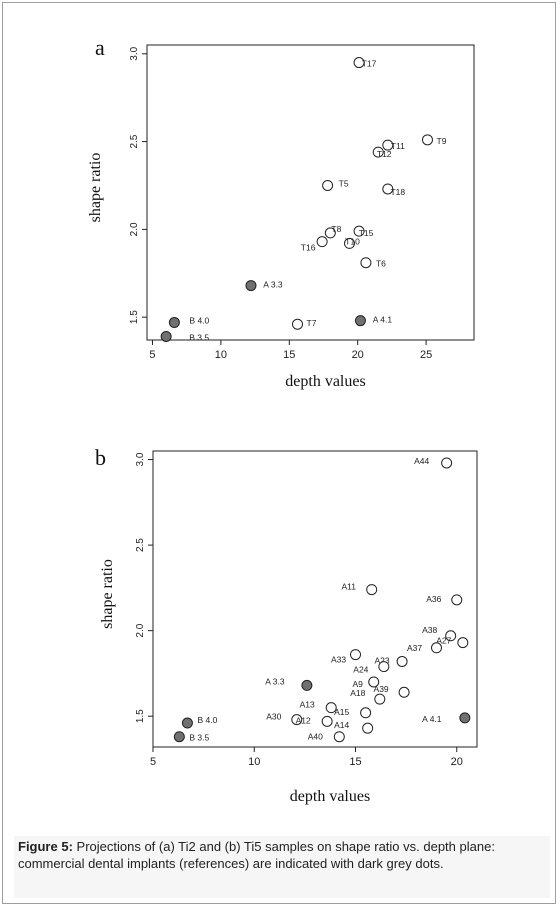 Image resolution: width=560 pixels, height=908 pixels. Describe the element at coordinates (134, 141) in the screenshot. I see `panel-a-y-tick-label: 2.5` at that location.